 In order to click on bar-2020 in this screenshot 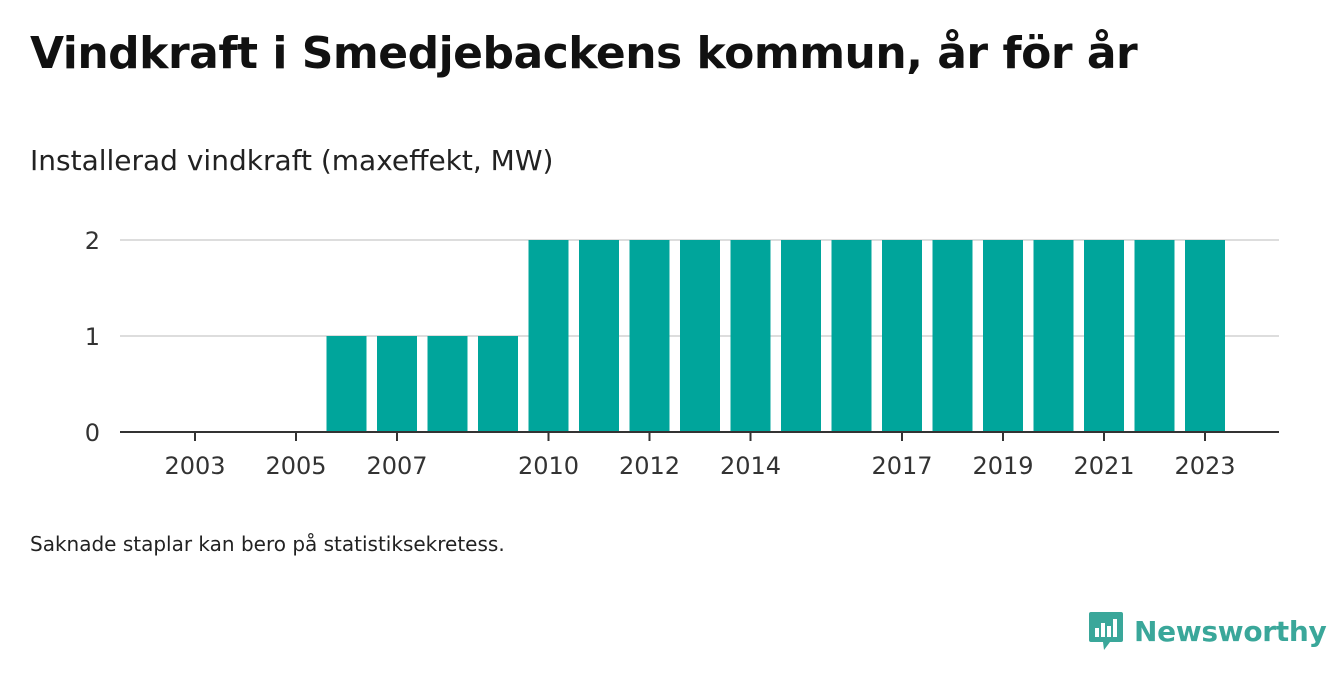, I will do `click(1053, 336)`.